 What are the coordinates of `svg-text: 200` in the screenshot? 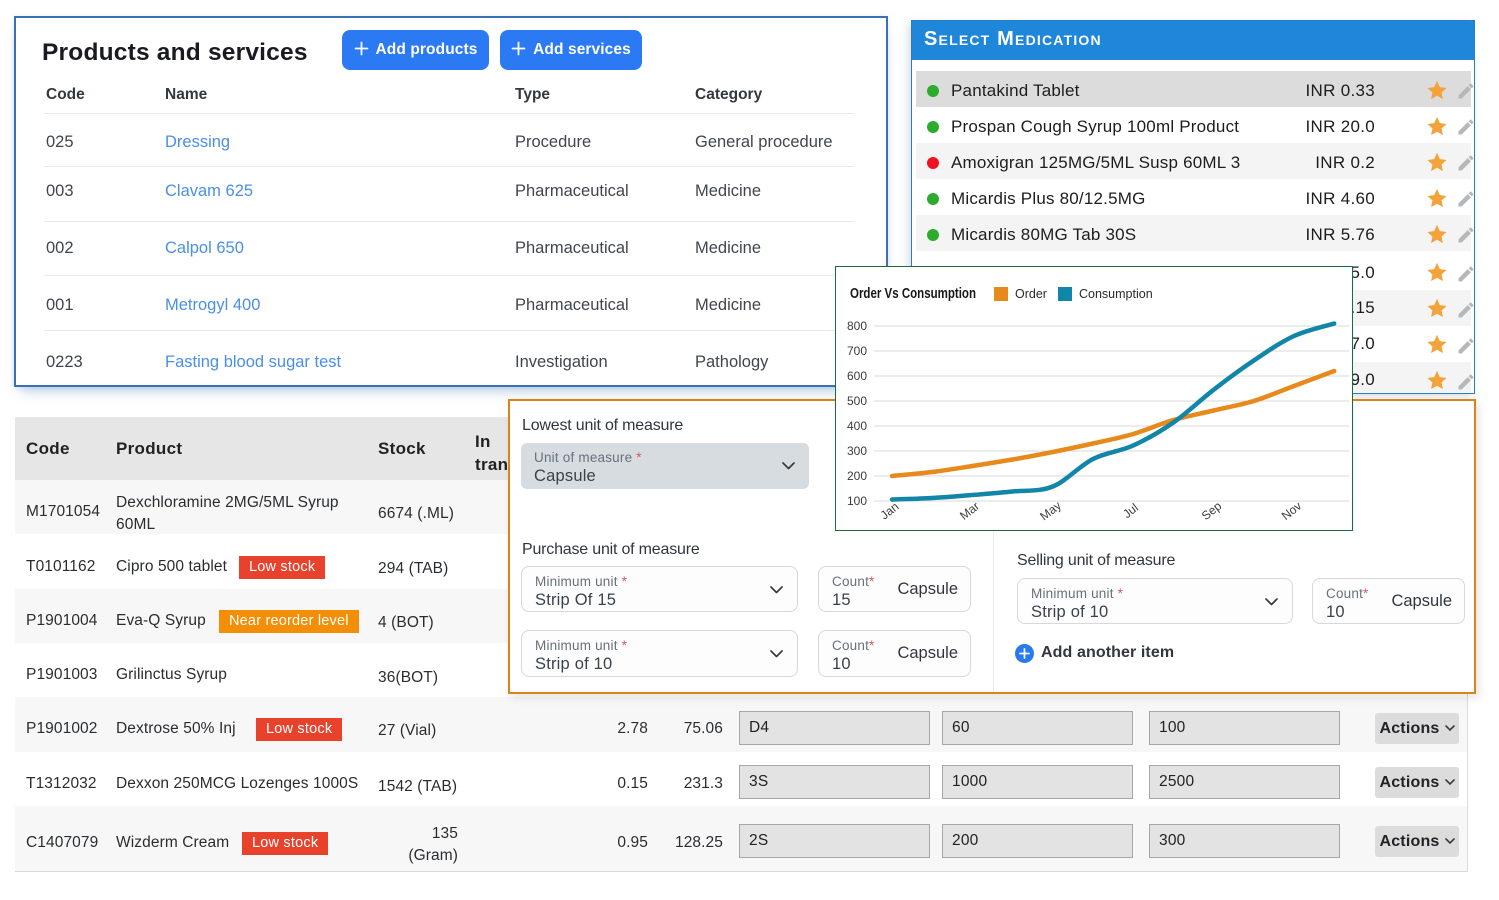 It's located at (857, 476).